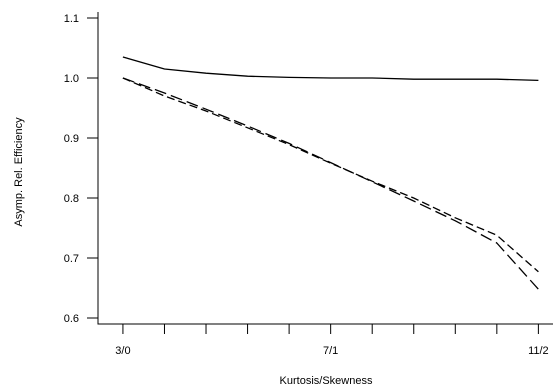 The image size is (553, 392). What do you see at coordinates (122, 351) in the screenshot?
I see `x-tick-label: 3/0` at bounding box center [122, 351].